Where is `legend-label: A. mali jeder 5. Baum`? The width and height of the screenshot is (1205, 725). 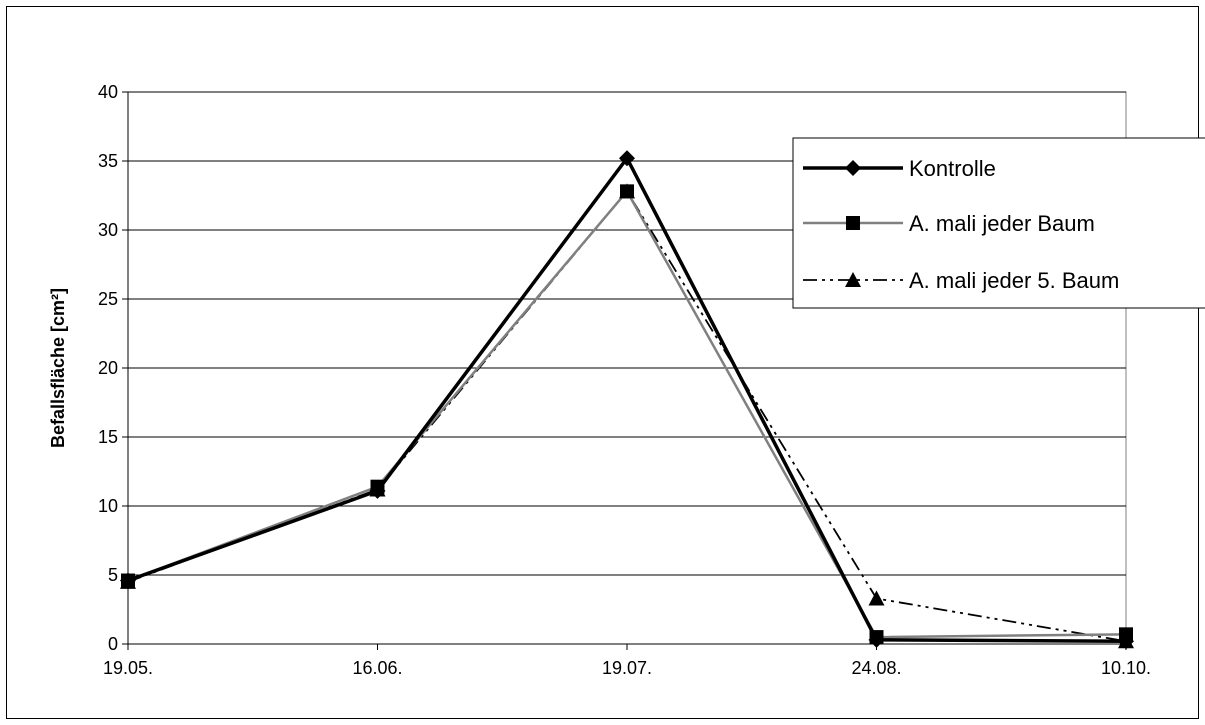
legend-label: A. mali jeder 5. Baum is located at coordinates (1014, 280).